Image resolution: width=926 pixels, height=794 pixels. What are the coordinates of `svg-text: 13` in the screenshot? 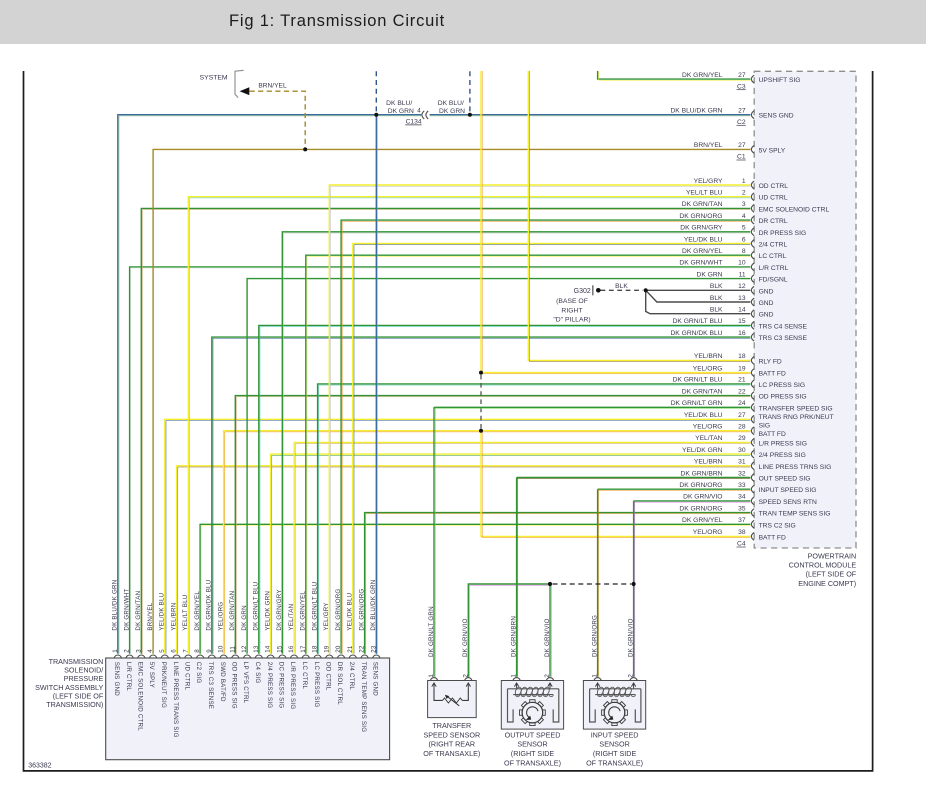 It's located at (742, 298).